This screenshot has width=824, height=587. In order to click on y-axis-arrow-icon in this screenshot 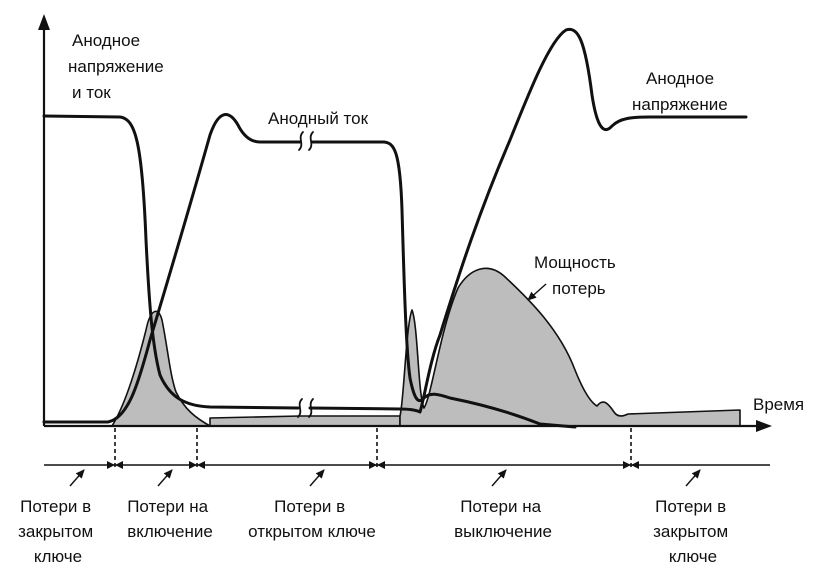, I will do `click(44, 22)`.